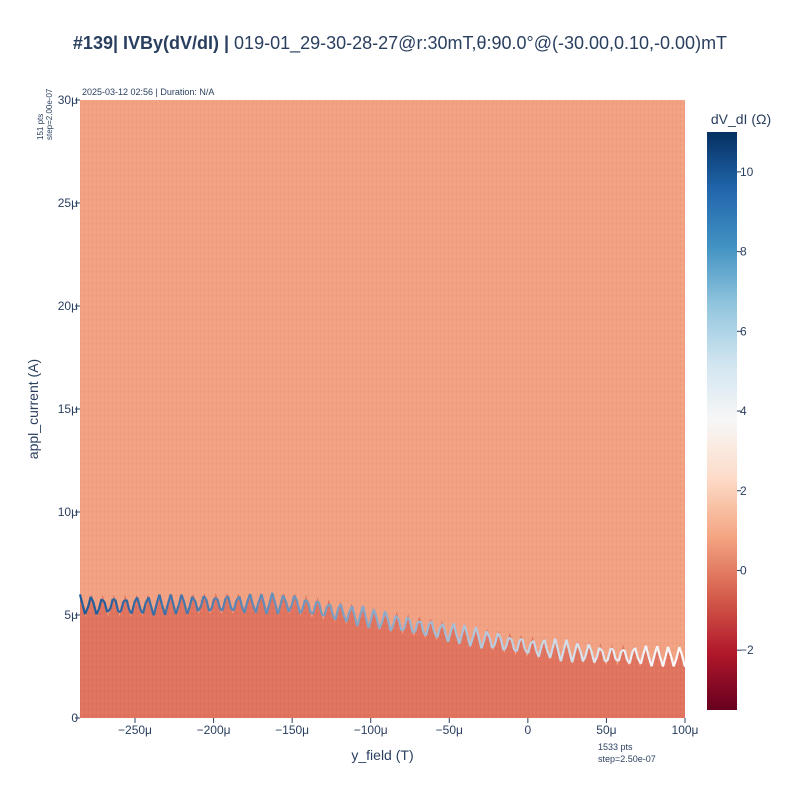  What do you see at coordinates (151, 43) in the screenshot?
I see `title-bold: #139| IVBy(dV/dI) |` at bounding box center [151, 43].